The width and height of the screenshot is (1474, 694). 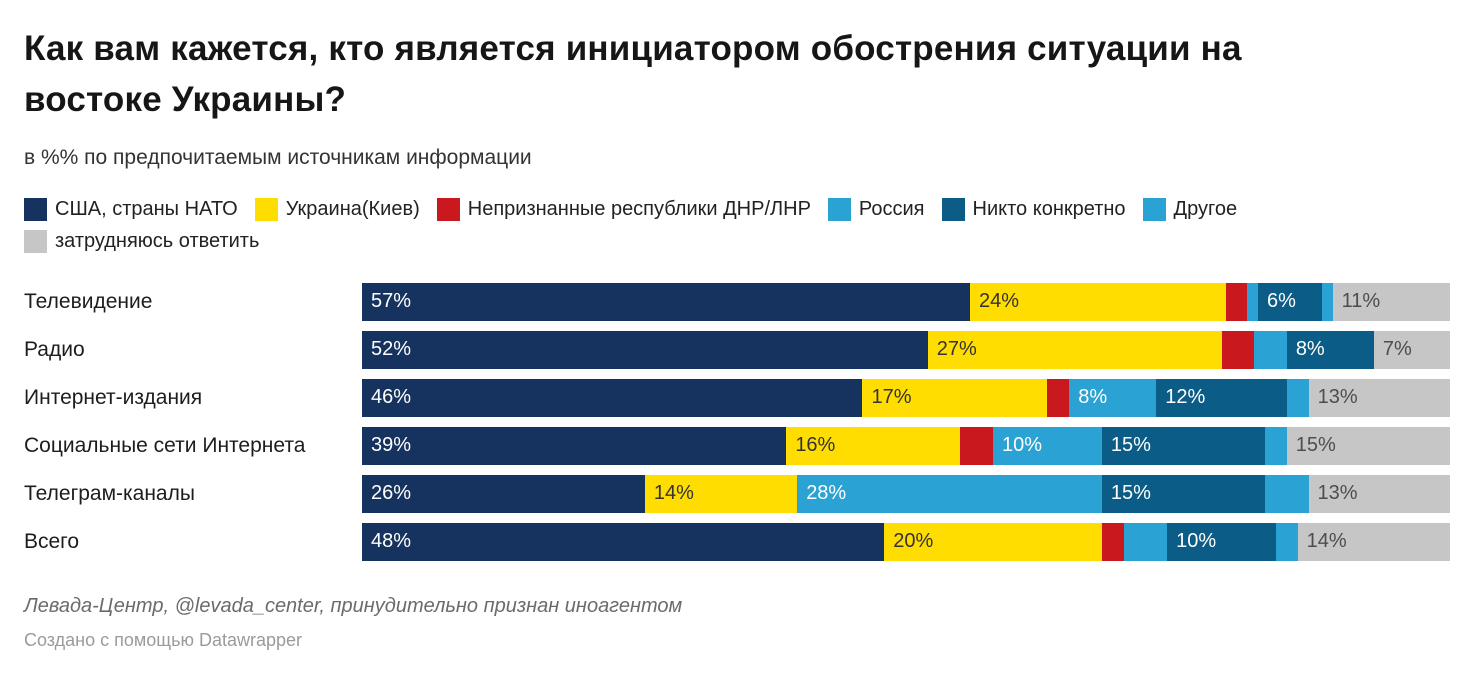 What do you see at coordinates (891, 397) in the screenshot?
I see `segment-value-label: 17%` at bounding box center [891, 397].